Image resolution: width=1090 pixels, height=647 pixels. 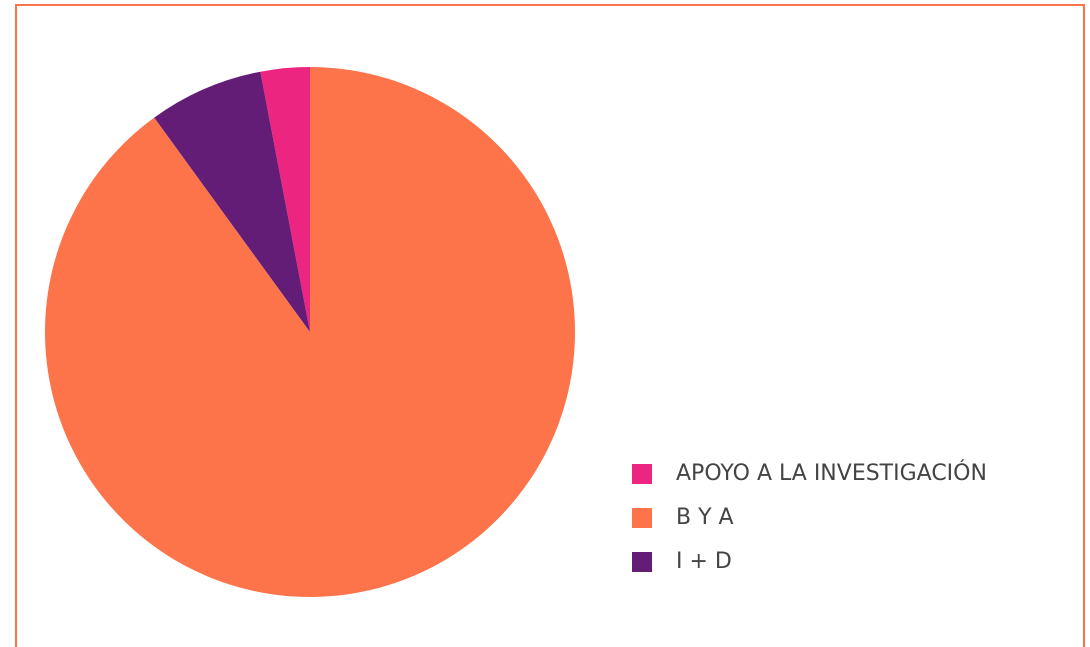 What do you see at coordinates (704, 561) in the screenshot?
I see `legend-label: I + D` at bounding box center [704, 561].